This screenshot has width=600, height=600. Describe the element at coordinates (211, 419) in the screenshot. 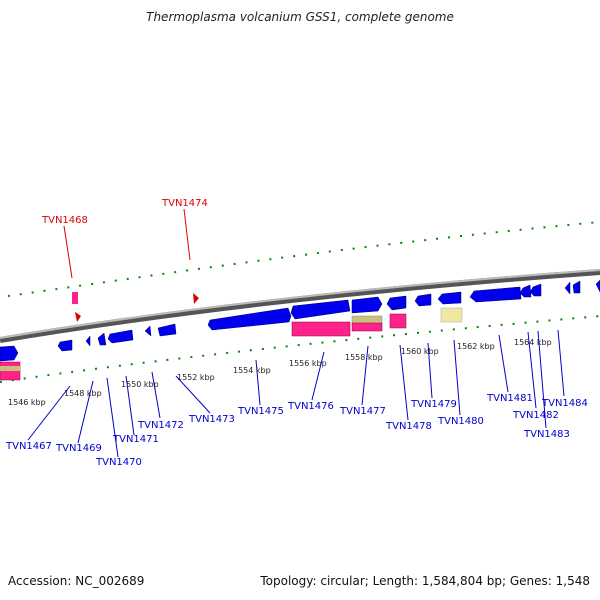

I see `gene-label: TVN1473` at that location.